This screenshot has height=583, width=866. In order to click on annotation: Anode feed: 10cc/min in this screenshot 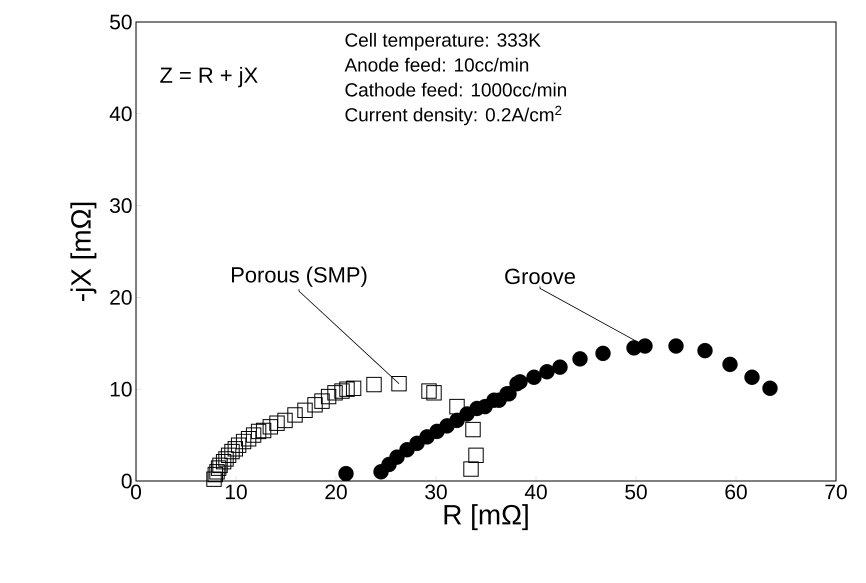, I will do `click(436, 65)`.